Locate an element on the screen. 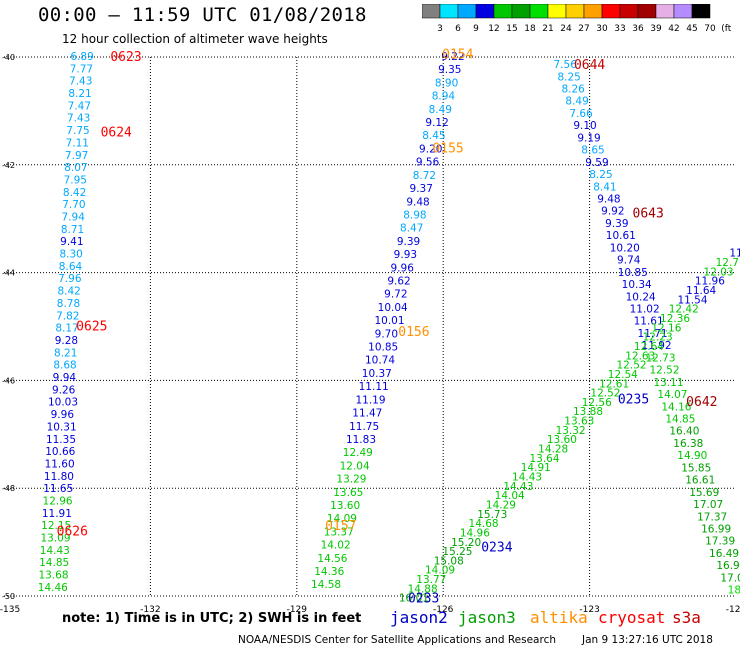 Image resolution: width=740 pixels, height=650 pixels. wave-height-value: 9.37 is located at coordinates (421, 189).